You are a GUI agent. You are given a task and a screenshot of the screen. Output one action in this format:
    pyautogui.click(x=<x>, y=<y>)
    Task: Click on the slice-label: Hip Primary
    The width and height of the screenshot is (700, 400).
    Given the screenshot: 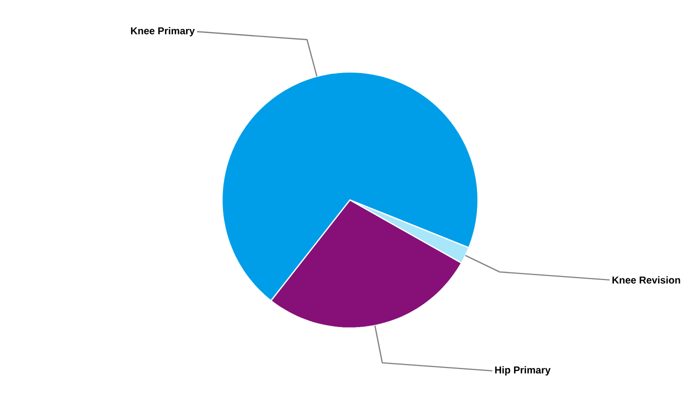 What is the action you would take?
    pyautogui.click(x=523, y=371)
    